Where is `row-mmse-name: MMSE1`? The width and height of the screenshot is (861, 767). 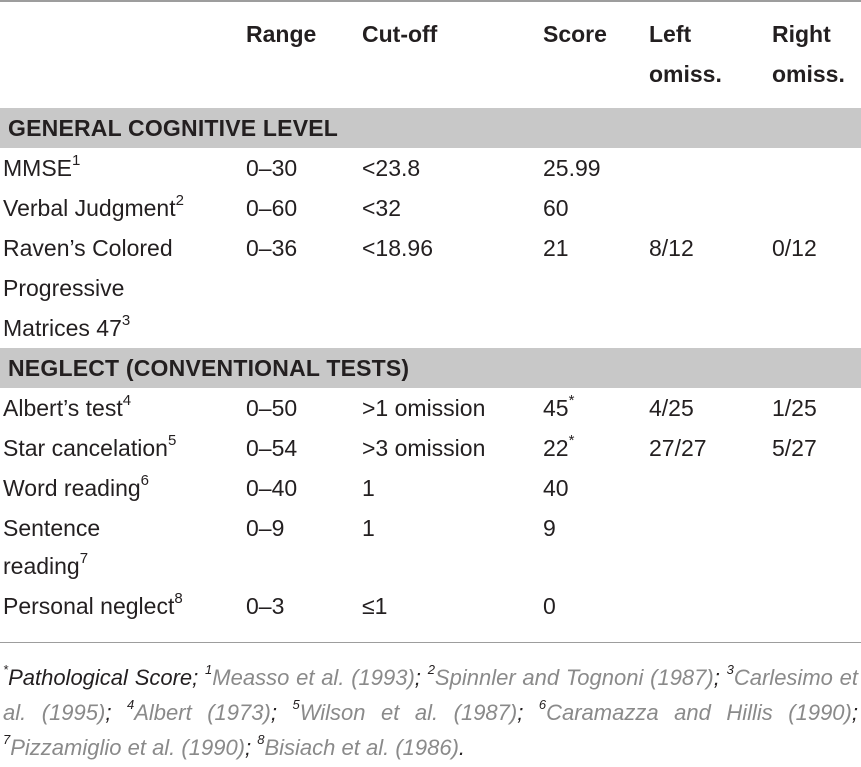 row-mmse-name: MMSE1 is located at coordinates (42, 167).